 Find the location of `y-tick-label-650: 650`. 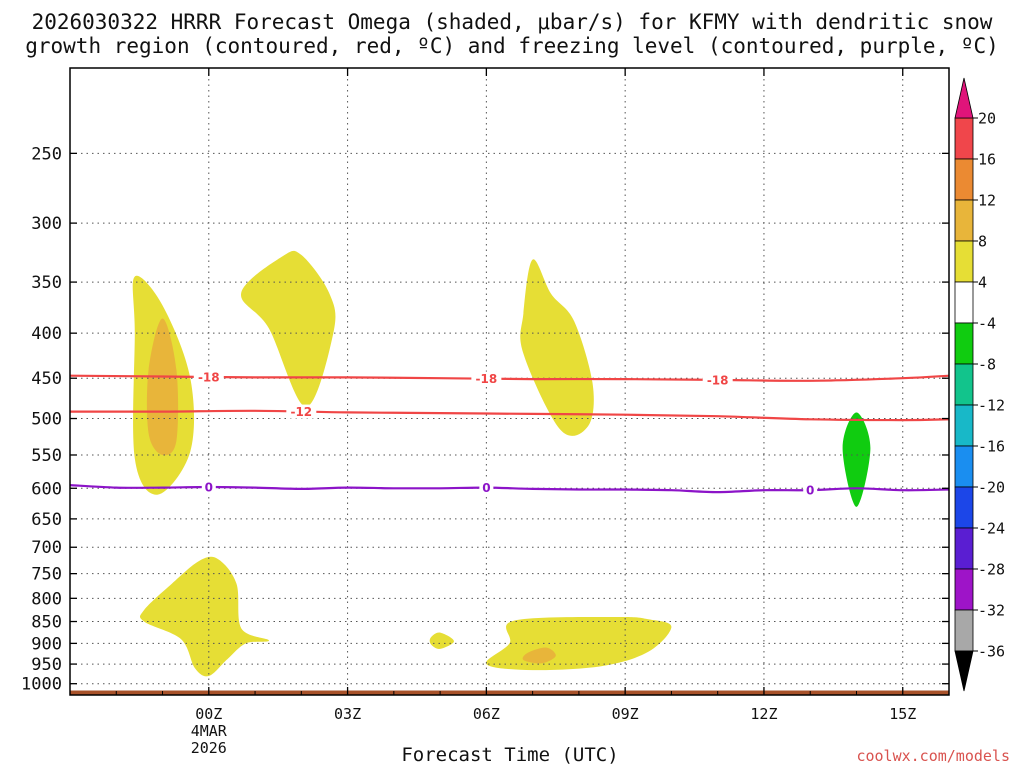

y-tick-label-650: 650 is located at coordinates (46, 520).